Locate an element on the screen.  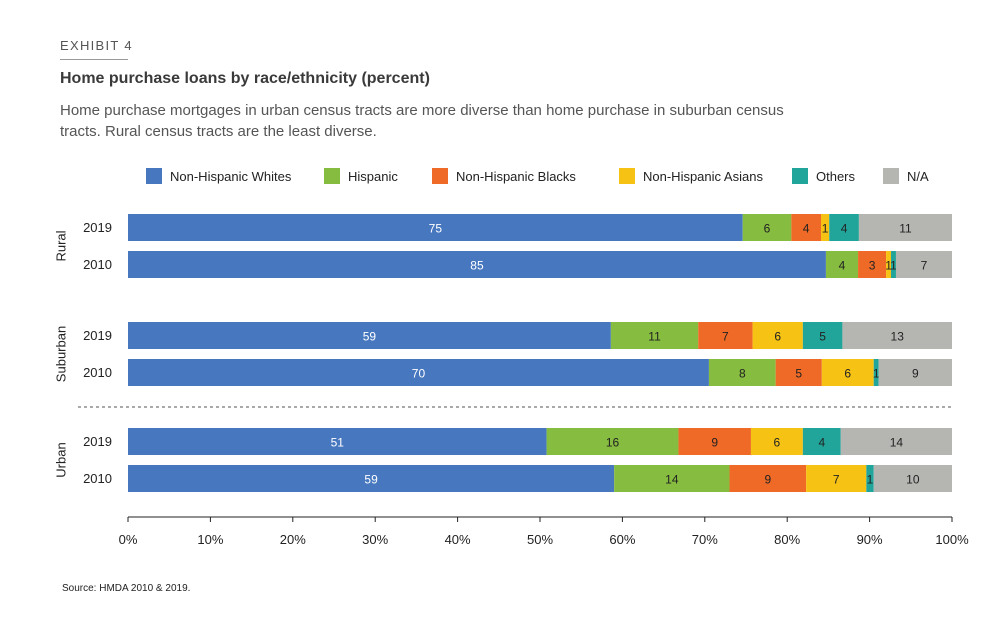
data-label: 51 is located at coordinates (338, 443).